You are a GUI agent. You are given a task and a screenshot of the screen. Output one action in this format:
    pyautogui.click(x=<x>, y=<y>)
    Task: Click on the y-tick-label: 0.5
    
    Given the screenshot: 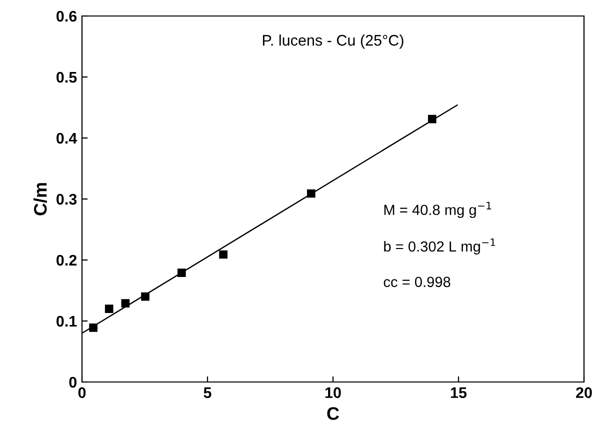 What is the action you would take?
    pyautogui.click(x=66, y=77)
    